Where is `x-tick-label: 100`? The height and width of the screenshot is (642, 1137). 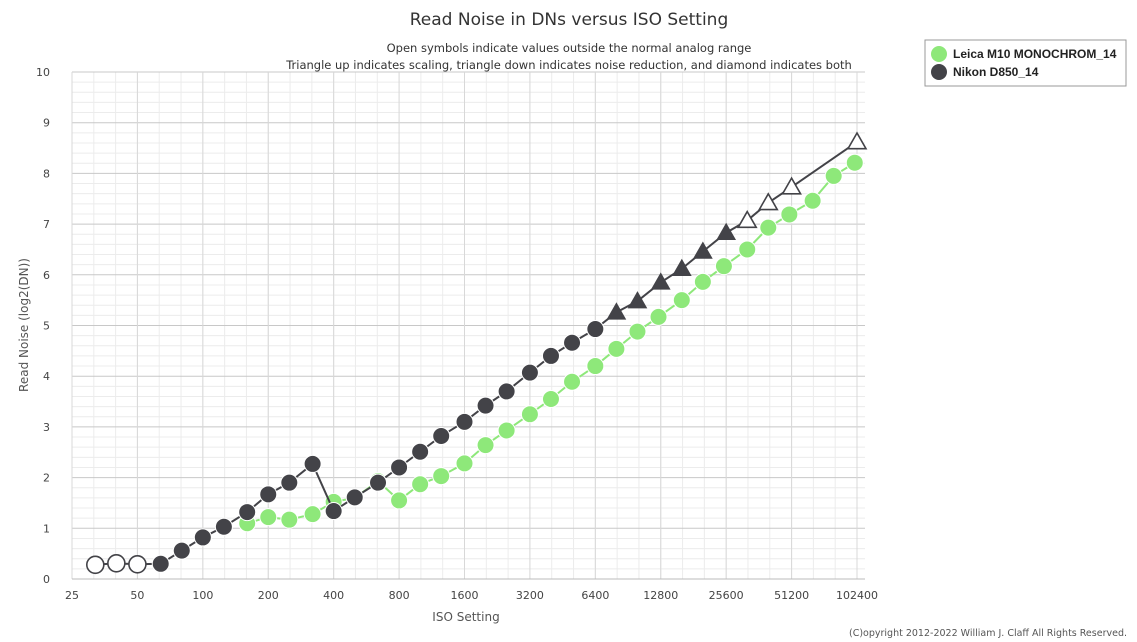 x-tick-label: 100 is located at coordinates (202, 595).